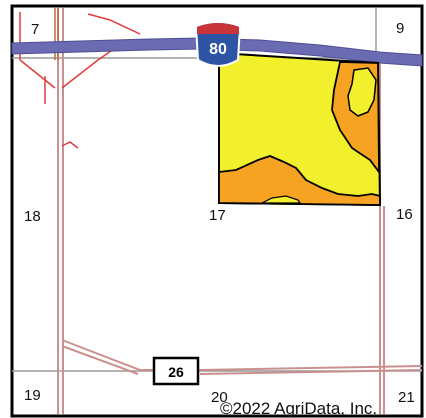  I want to click on section-label-21: 21, so click(406, 397).